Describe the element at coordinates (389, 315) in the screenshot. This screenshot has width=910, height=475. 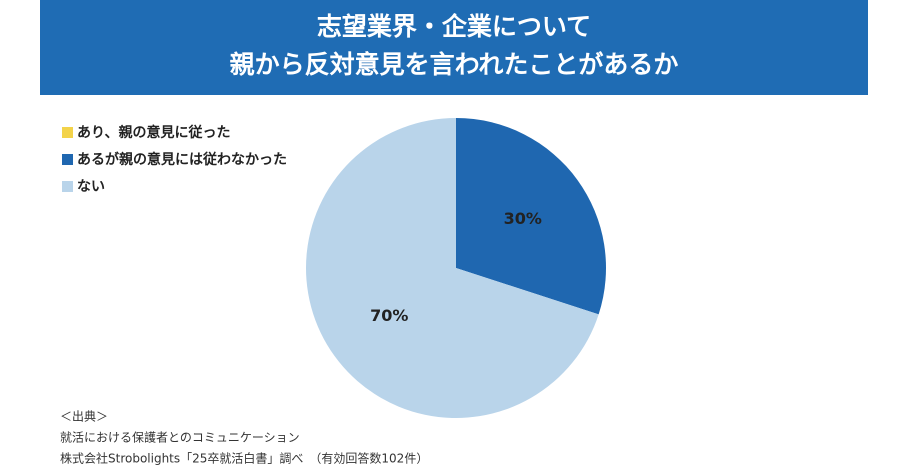
I see `data-label: 70%` at that location.